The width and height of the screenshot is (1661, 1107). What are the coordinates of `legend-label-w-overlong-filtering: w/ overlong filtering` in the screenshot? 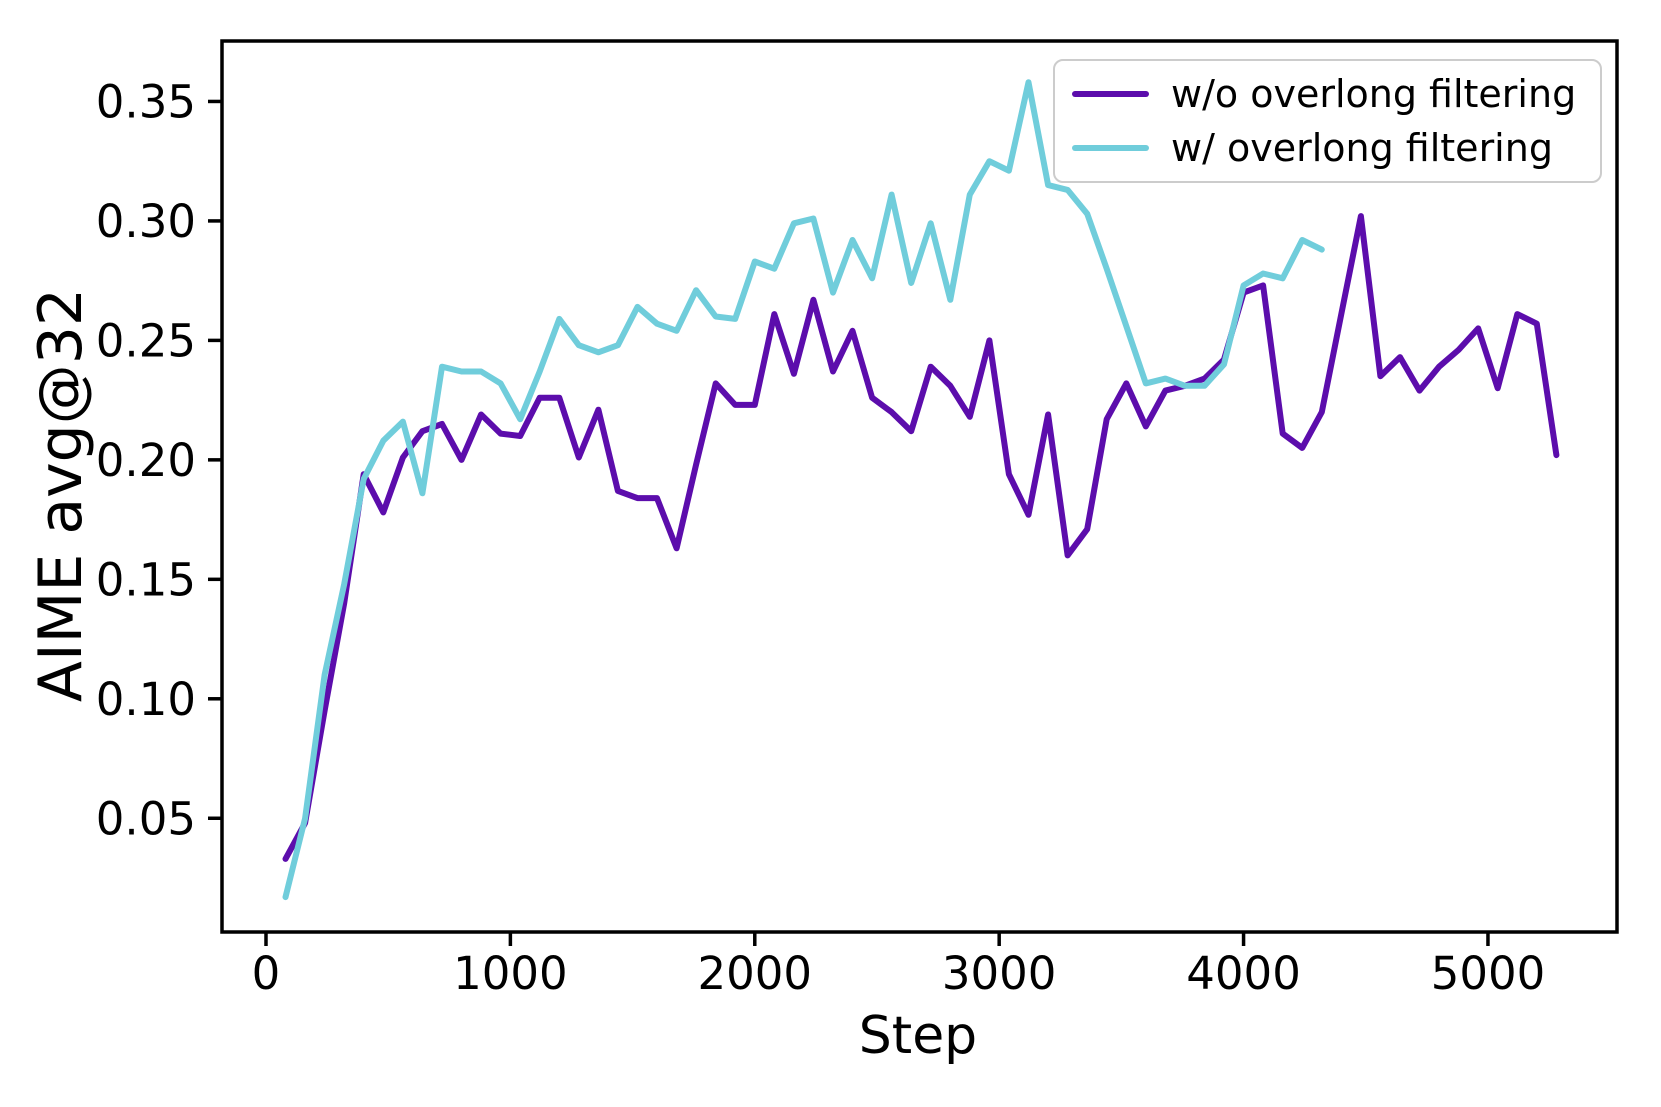 It's located at (1362, 148).